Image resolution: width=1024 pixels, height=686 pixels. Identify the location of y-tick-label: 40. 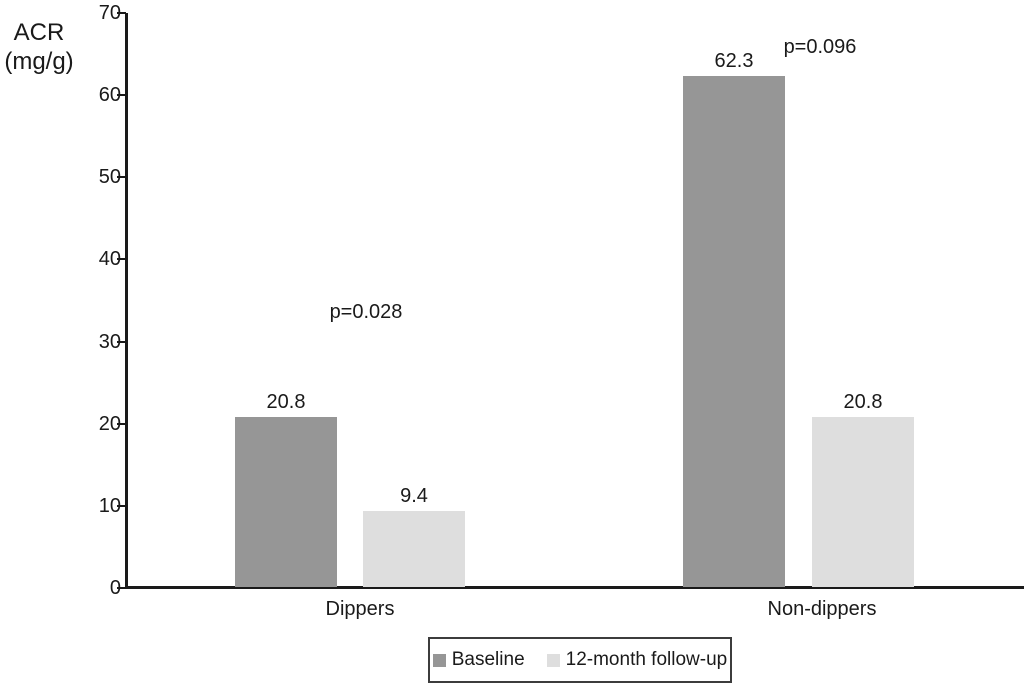
(109, 259).